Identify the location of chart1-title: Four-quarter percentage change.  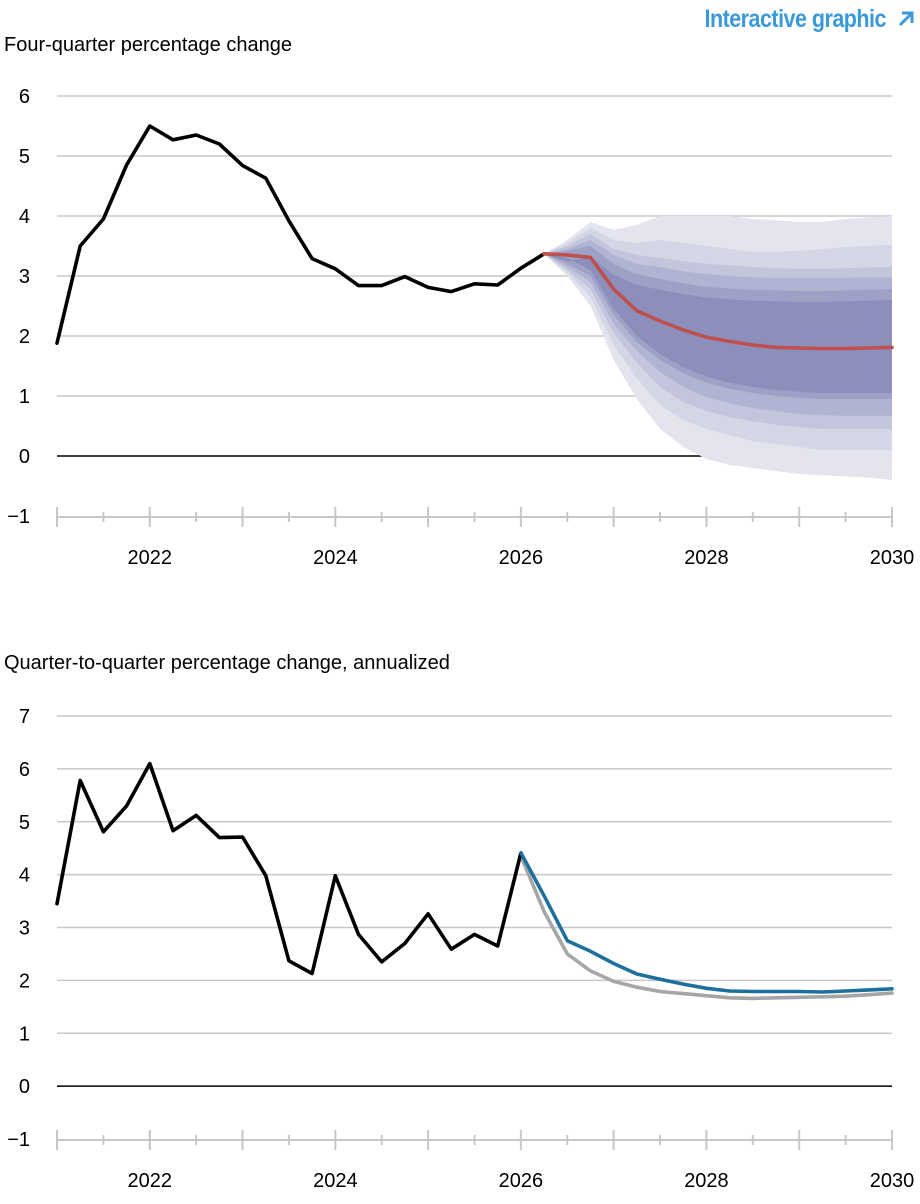
(148, 45).